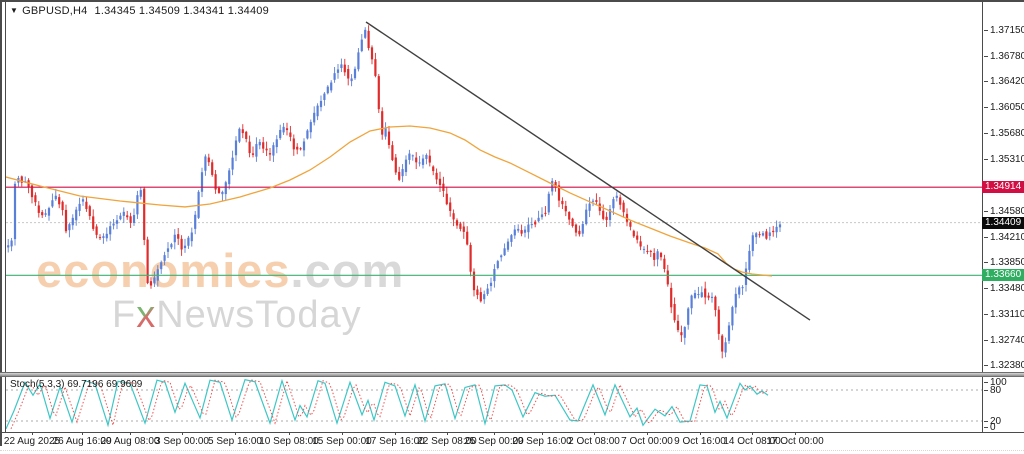 This screenshot has height=454, width=1024. I want to click on time-tick-label: 7 Oct 00:00, so click(647, 441).